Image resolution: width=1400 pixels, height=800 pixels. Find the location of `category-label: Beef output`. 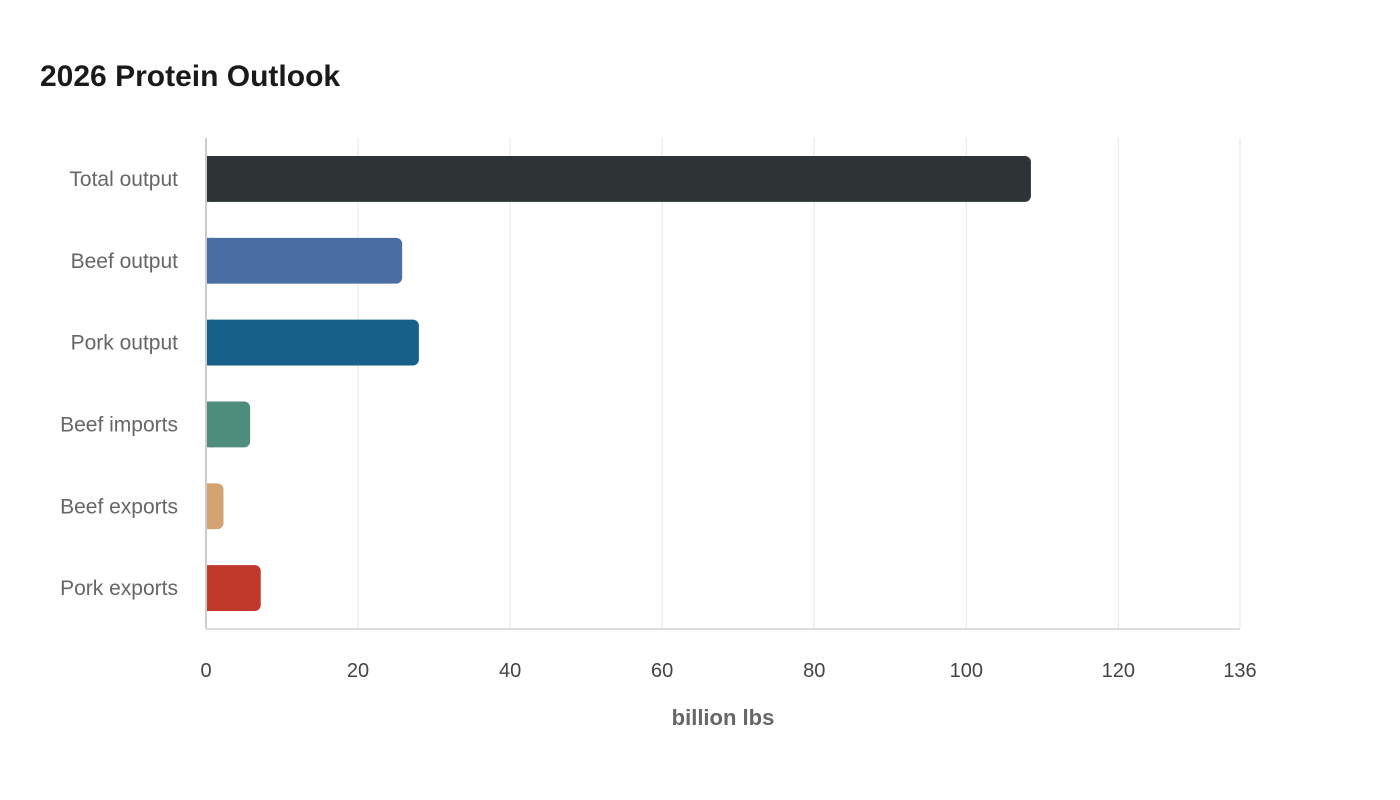

category-label: Beef output is located at coordinates (125, 261).